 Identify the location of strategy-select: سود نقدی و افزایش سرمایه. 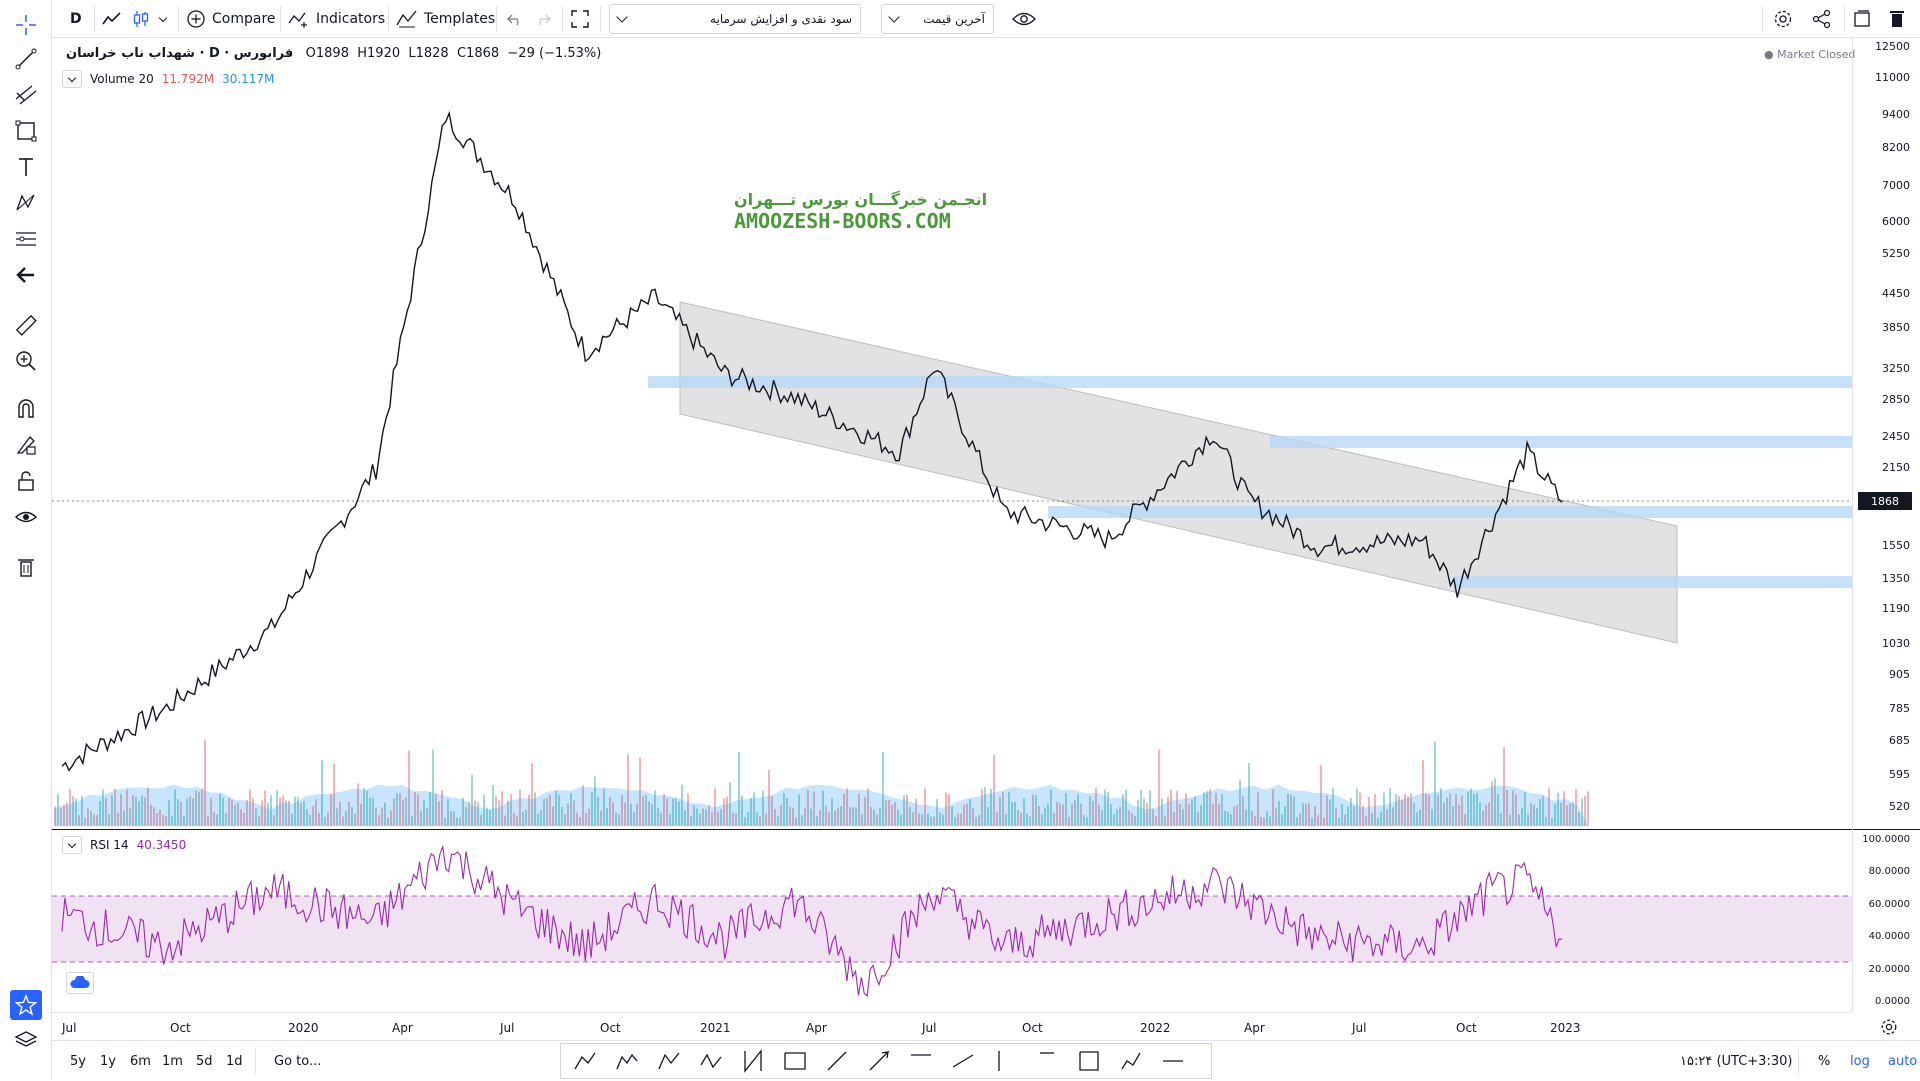
(735, 19).